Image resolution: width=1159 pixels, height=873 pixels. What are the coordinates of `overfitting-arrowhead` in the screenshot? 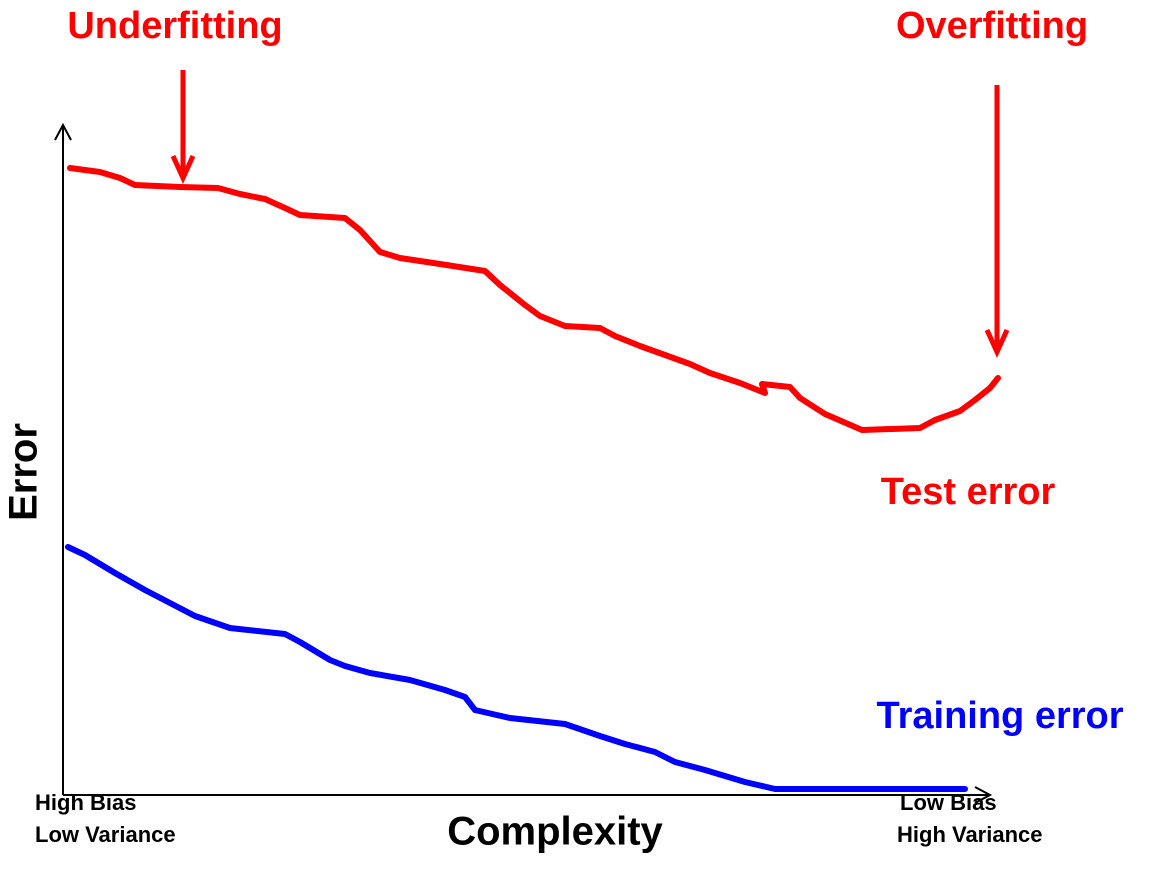 It's located at (997, 343).